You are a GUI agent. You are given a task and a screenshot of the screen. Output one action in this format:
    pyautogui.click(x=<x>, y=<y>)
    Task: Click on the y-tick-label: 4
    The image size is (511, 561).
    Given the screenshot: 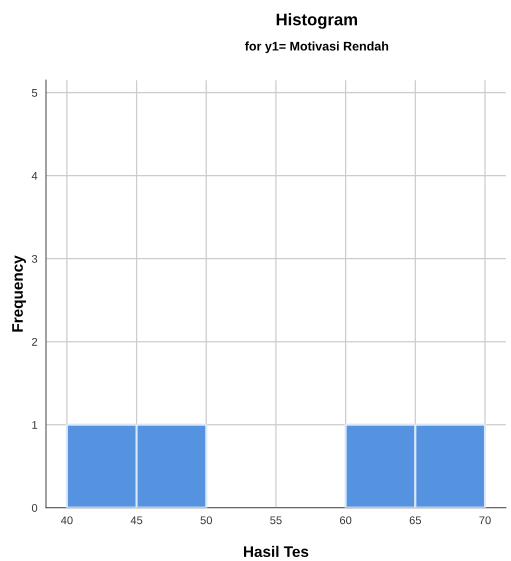 What is the action you would take?
    pyautogui.click(x=35, y=176)
    